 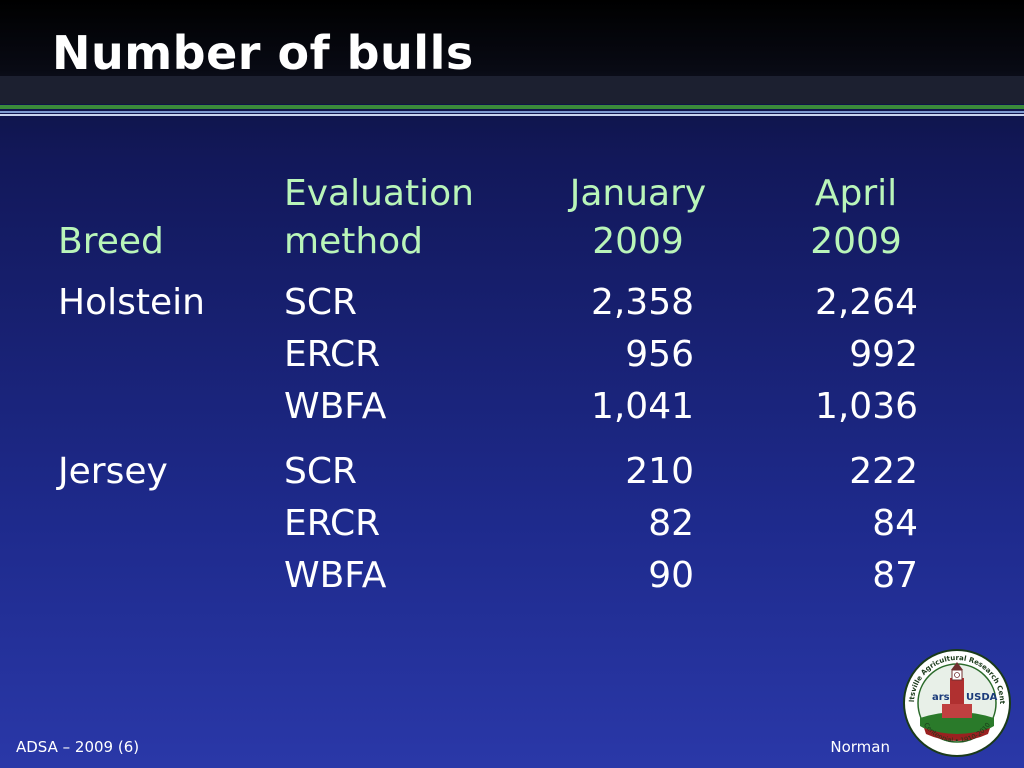 I want to click on usda-label: USDA, so click(x=982, y=697).